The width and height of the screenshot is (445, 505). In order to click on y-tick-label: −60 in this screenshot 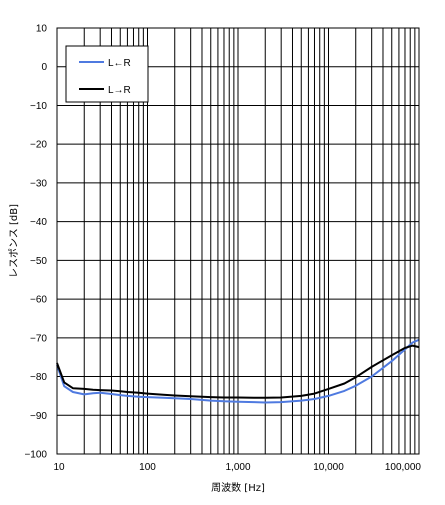, I will do `click(38, 300)`.